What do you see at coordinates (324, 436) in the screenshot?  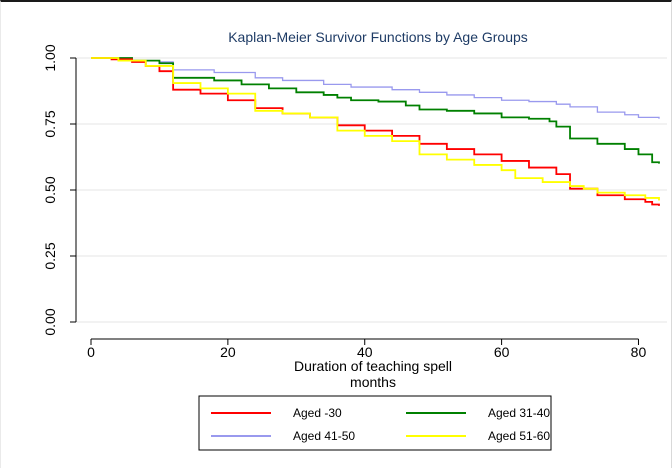 I see `legend-label-2: Aged 41-50` at bounding box center [324, 436].